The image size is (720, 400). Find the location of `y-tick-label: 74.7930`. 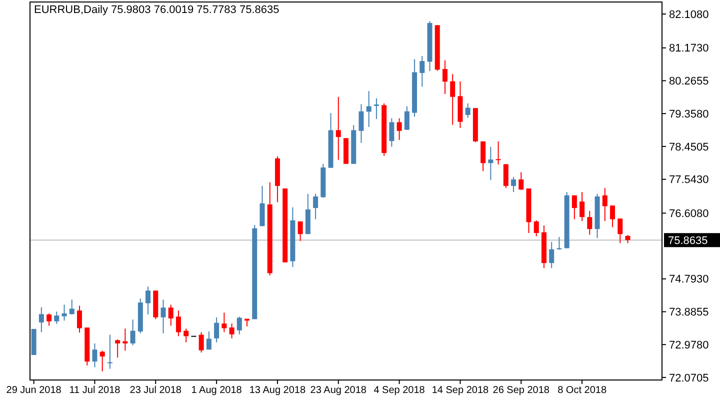

y-tick-label: 74.7930 is located at coordinates (689, 280).